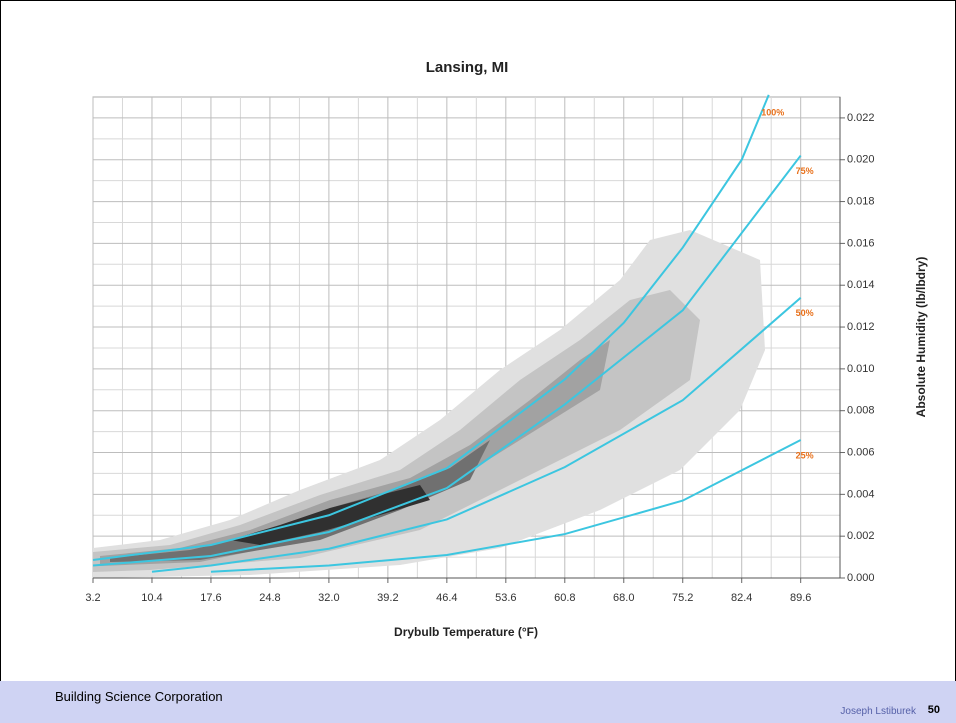 Image resolution: width=956 pixels, height=723 pixels. Describe the element at coordinates (861, 327) in the screenshot. I see `y-tick-label: 0.012` at that location.